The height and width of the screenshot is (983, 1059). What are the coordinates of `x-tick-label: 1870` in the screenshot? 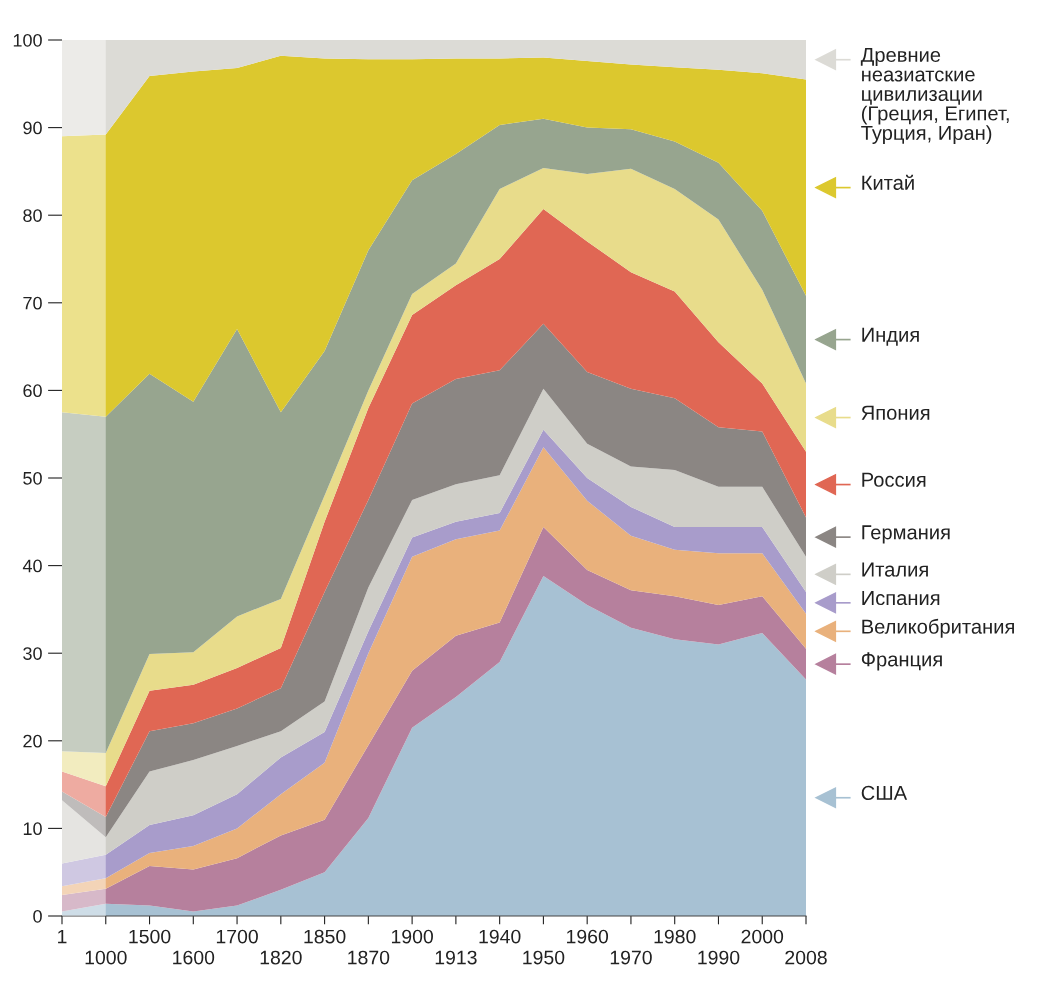 It's located at (369, 957).